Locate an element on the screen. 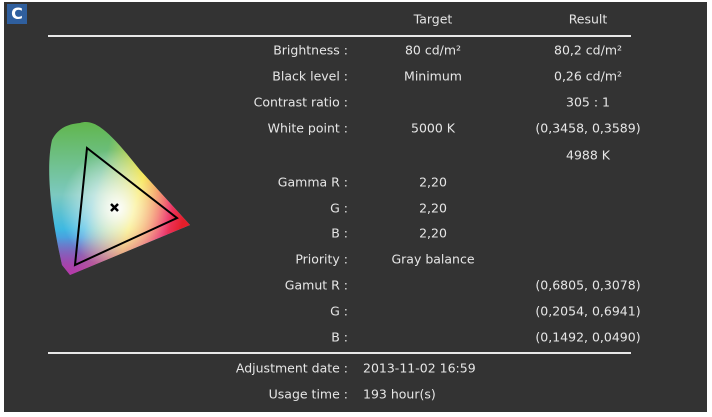 This screenshot has height=417, width=712. cie-chromaticity-diagram-icon is located at coordinates (119, 199).